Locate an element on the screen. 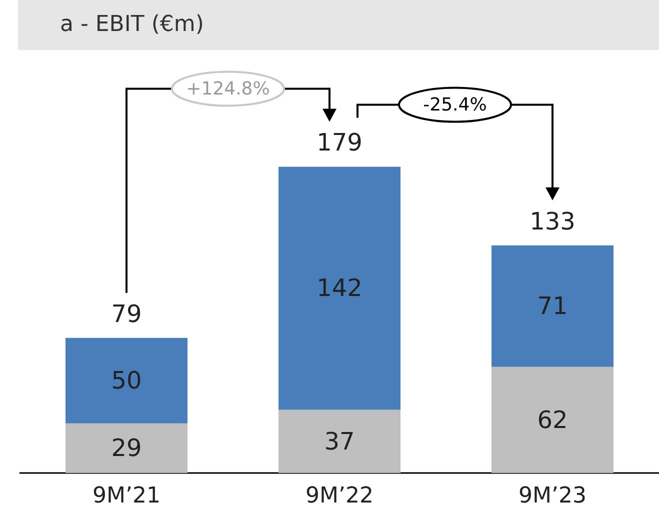  data-label: 29 is located at coordinates (126, 448).